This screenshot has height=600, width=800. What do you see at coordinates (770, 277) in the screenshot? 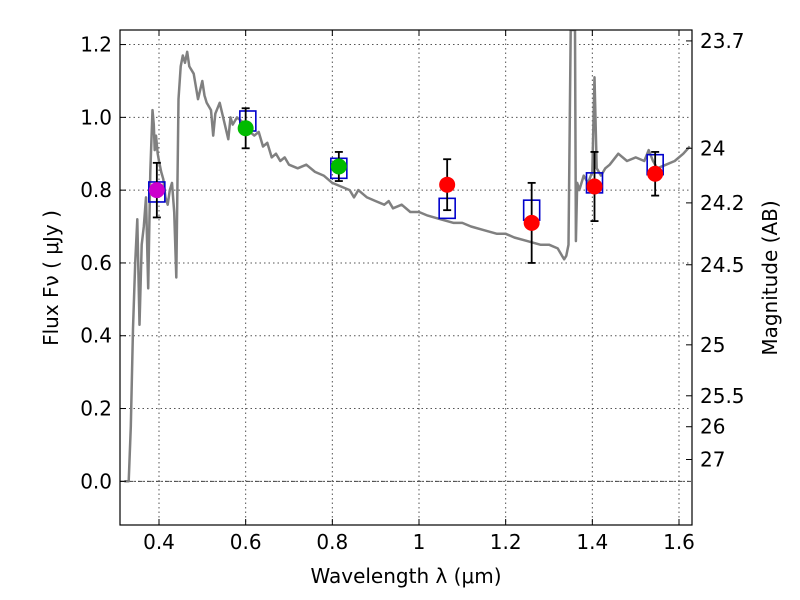
I see `y2-axis-label: Magnitude (AB)` at bounding box center [770, 277].